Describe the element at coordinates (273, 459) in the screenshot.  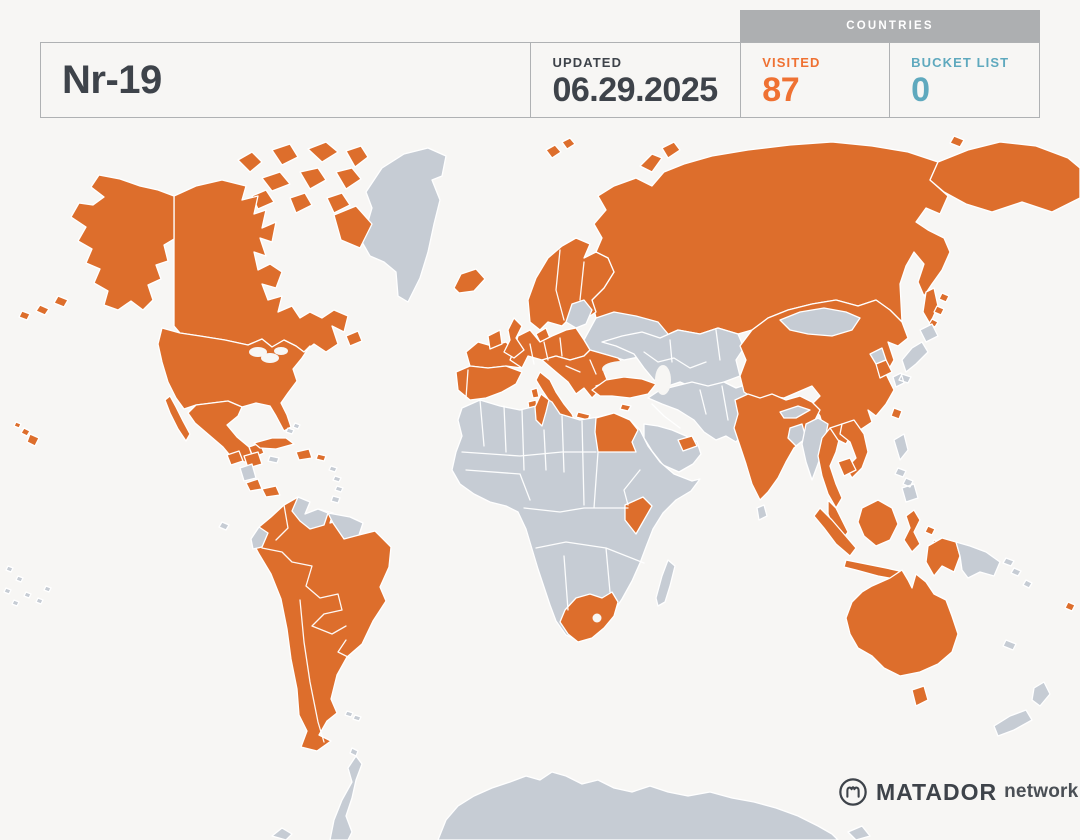
I see `country-jamaica` at that location.